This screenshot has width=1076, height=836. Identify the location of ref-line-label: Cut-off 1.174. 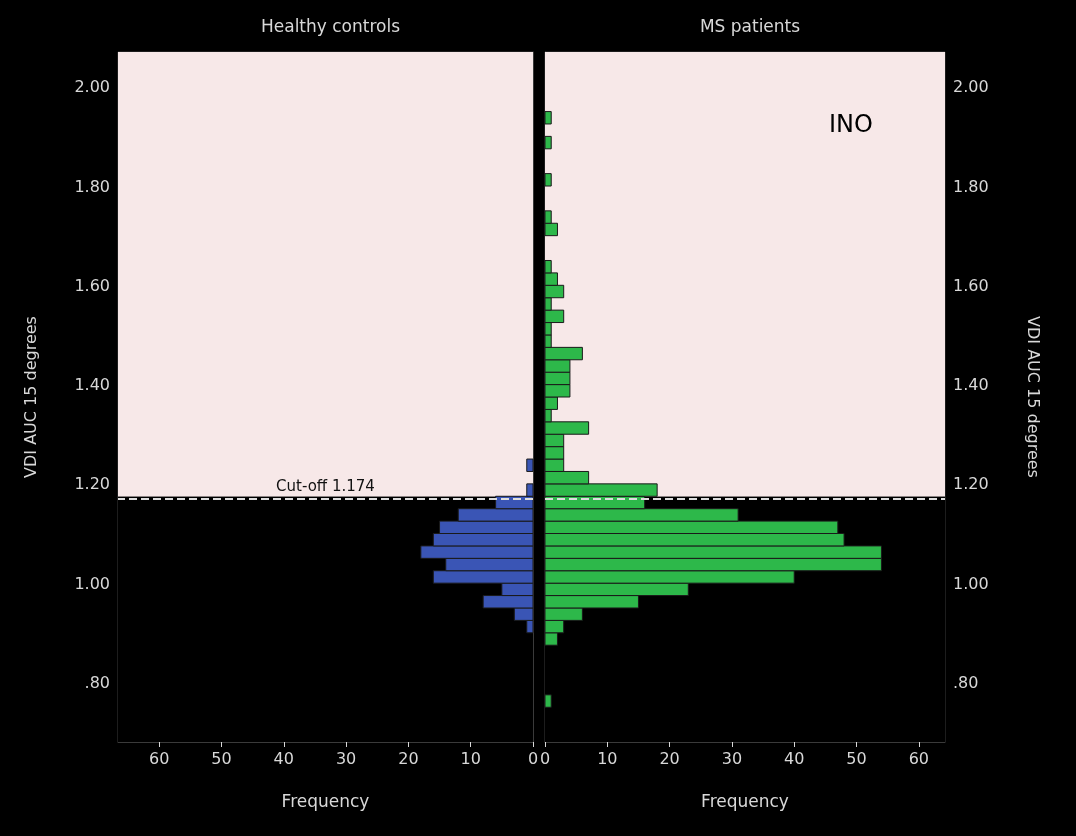
(325, 486).